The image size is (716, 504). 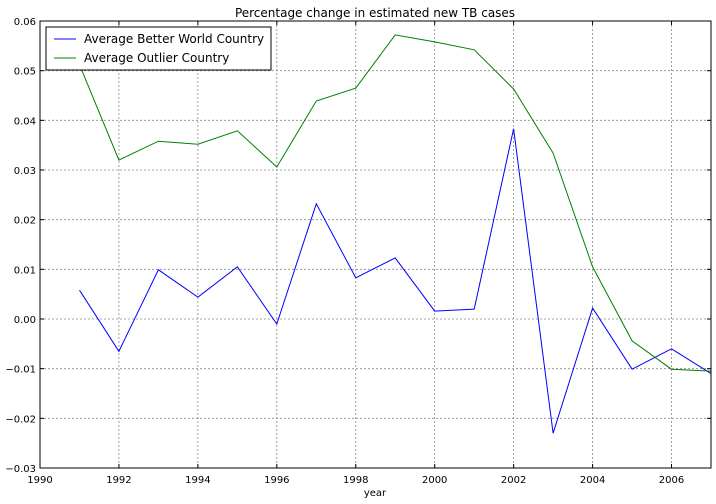 I want to click on x-tick-label: 2002, so click(x=513, y=480).